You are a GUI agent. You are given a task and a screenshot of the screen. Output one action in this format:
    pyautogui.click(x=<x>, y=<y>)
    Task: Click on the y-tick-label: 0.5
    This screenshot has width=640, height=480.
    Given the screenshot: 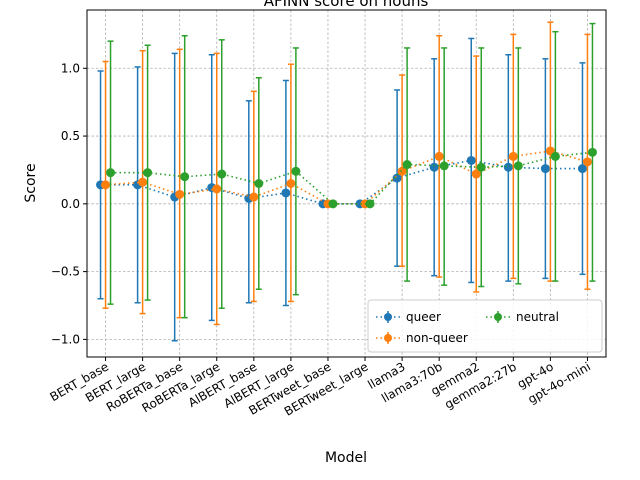 What is the action you would take?
    pyautogui.click(x=70, y=136)
    